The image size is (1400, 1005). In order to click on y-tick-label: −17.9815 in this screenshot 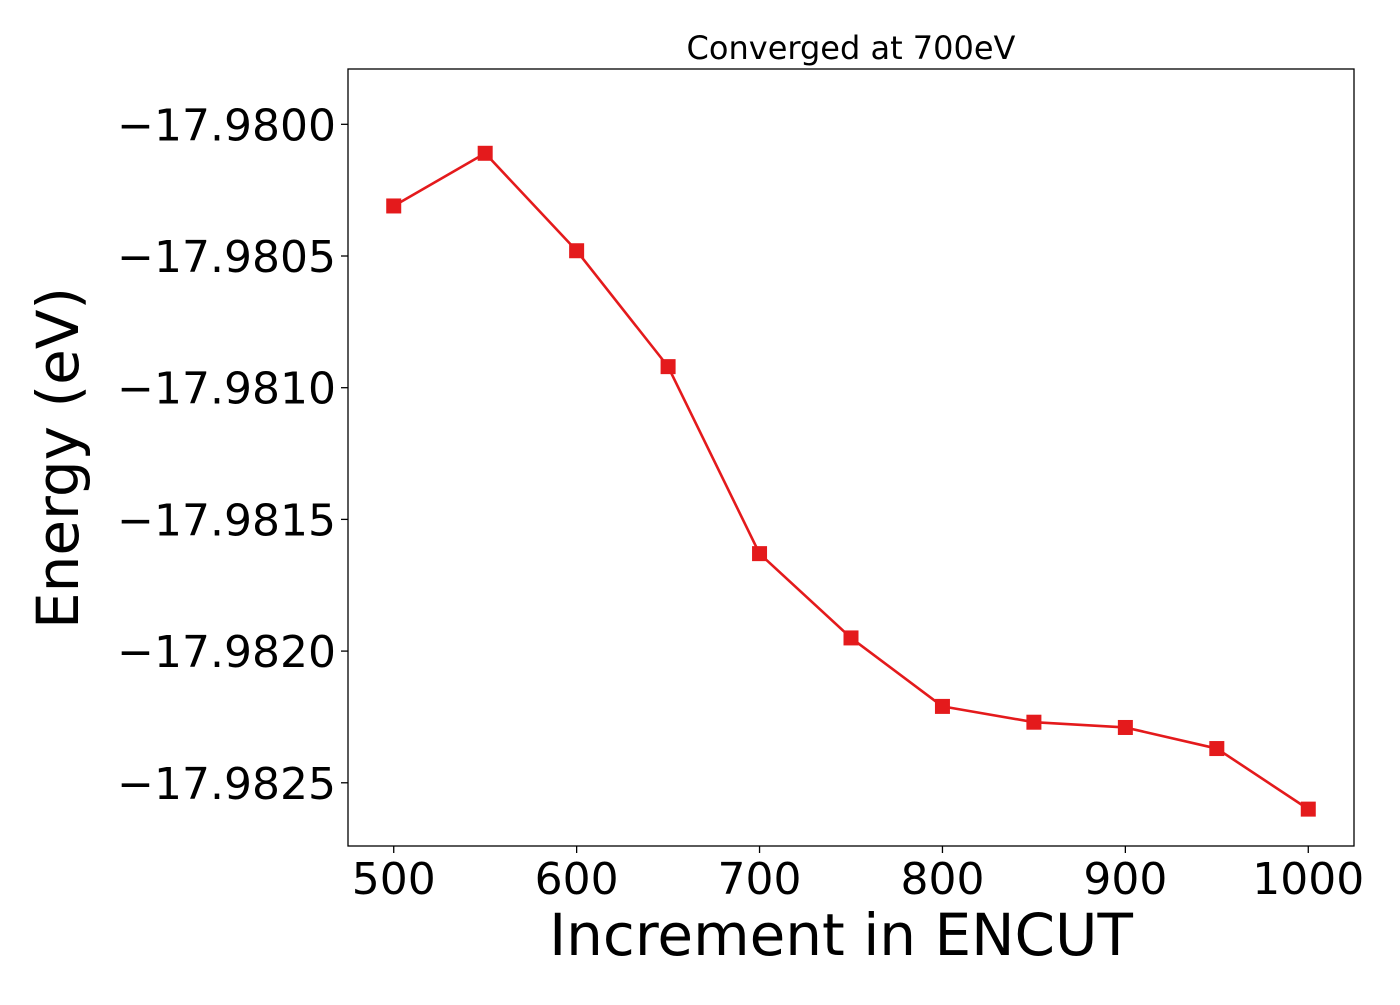, I will do `click(226, 520)`.